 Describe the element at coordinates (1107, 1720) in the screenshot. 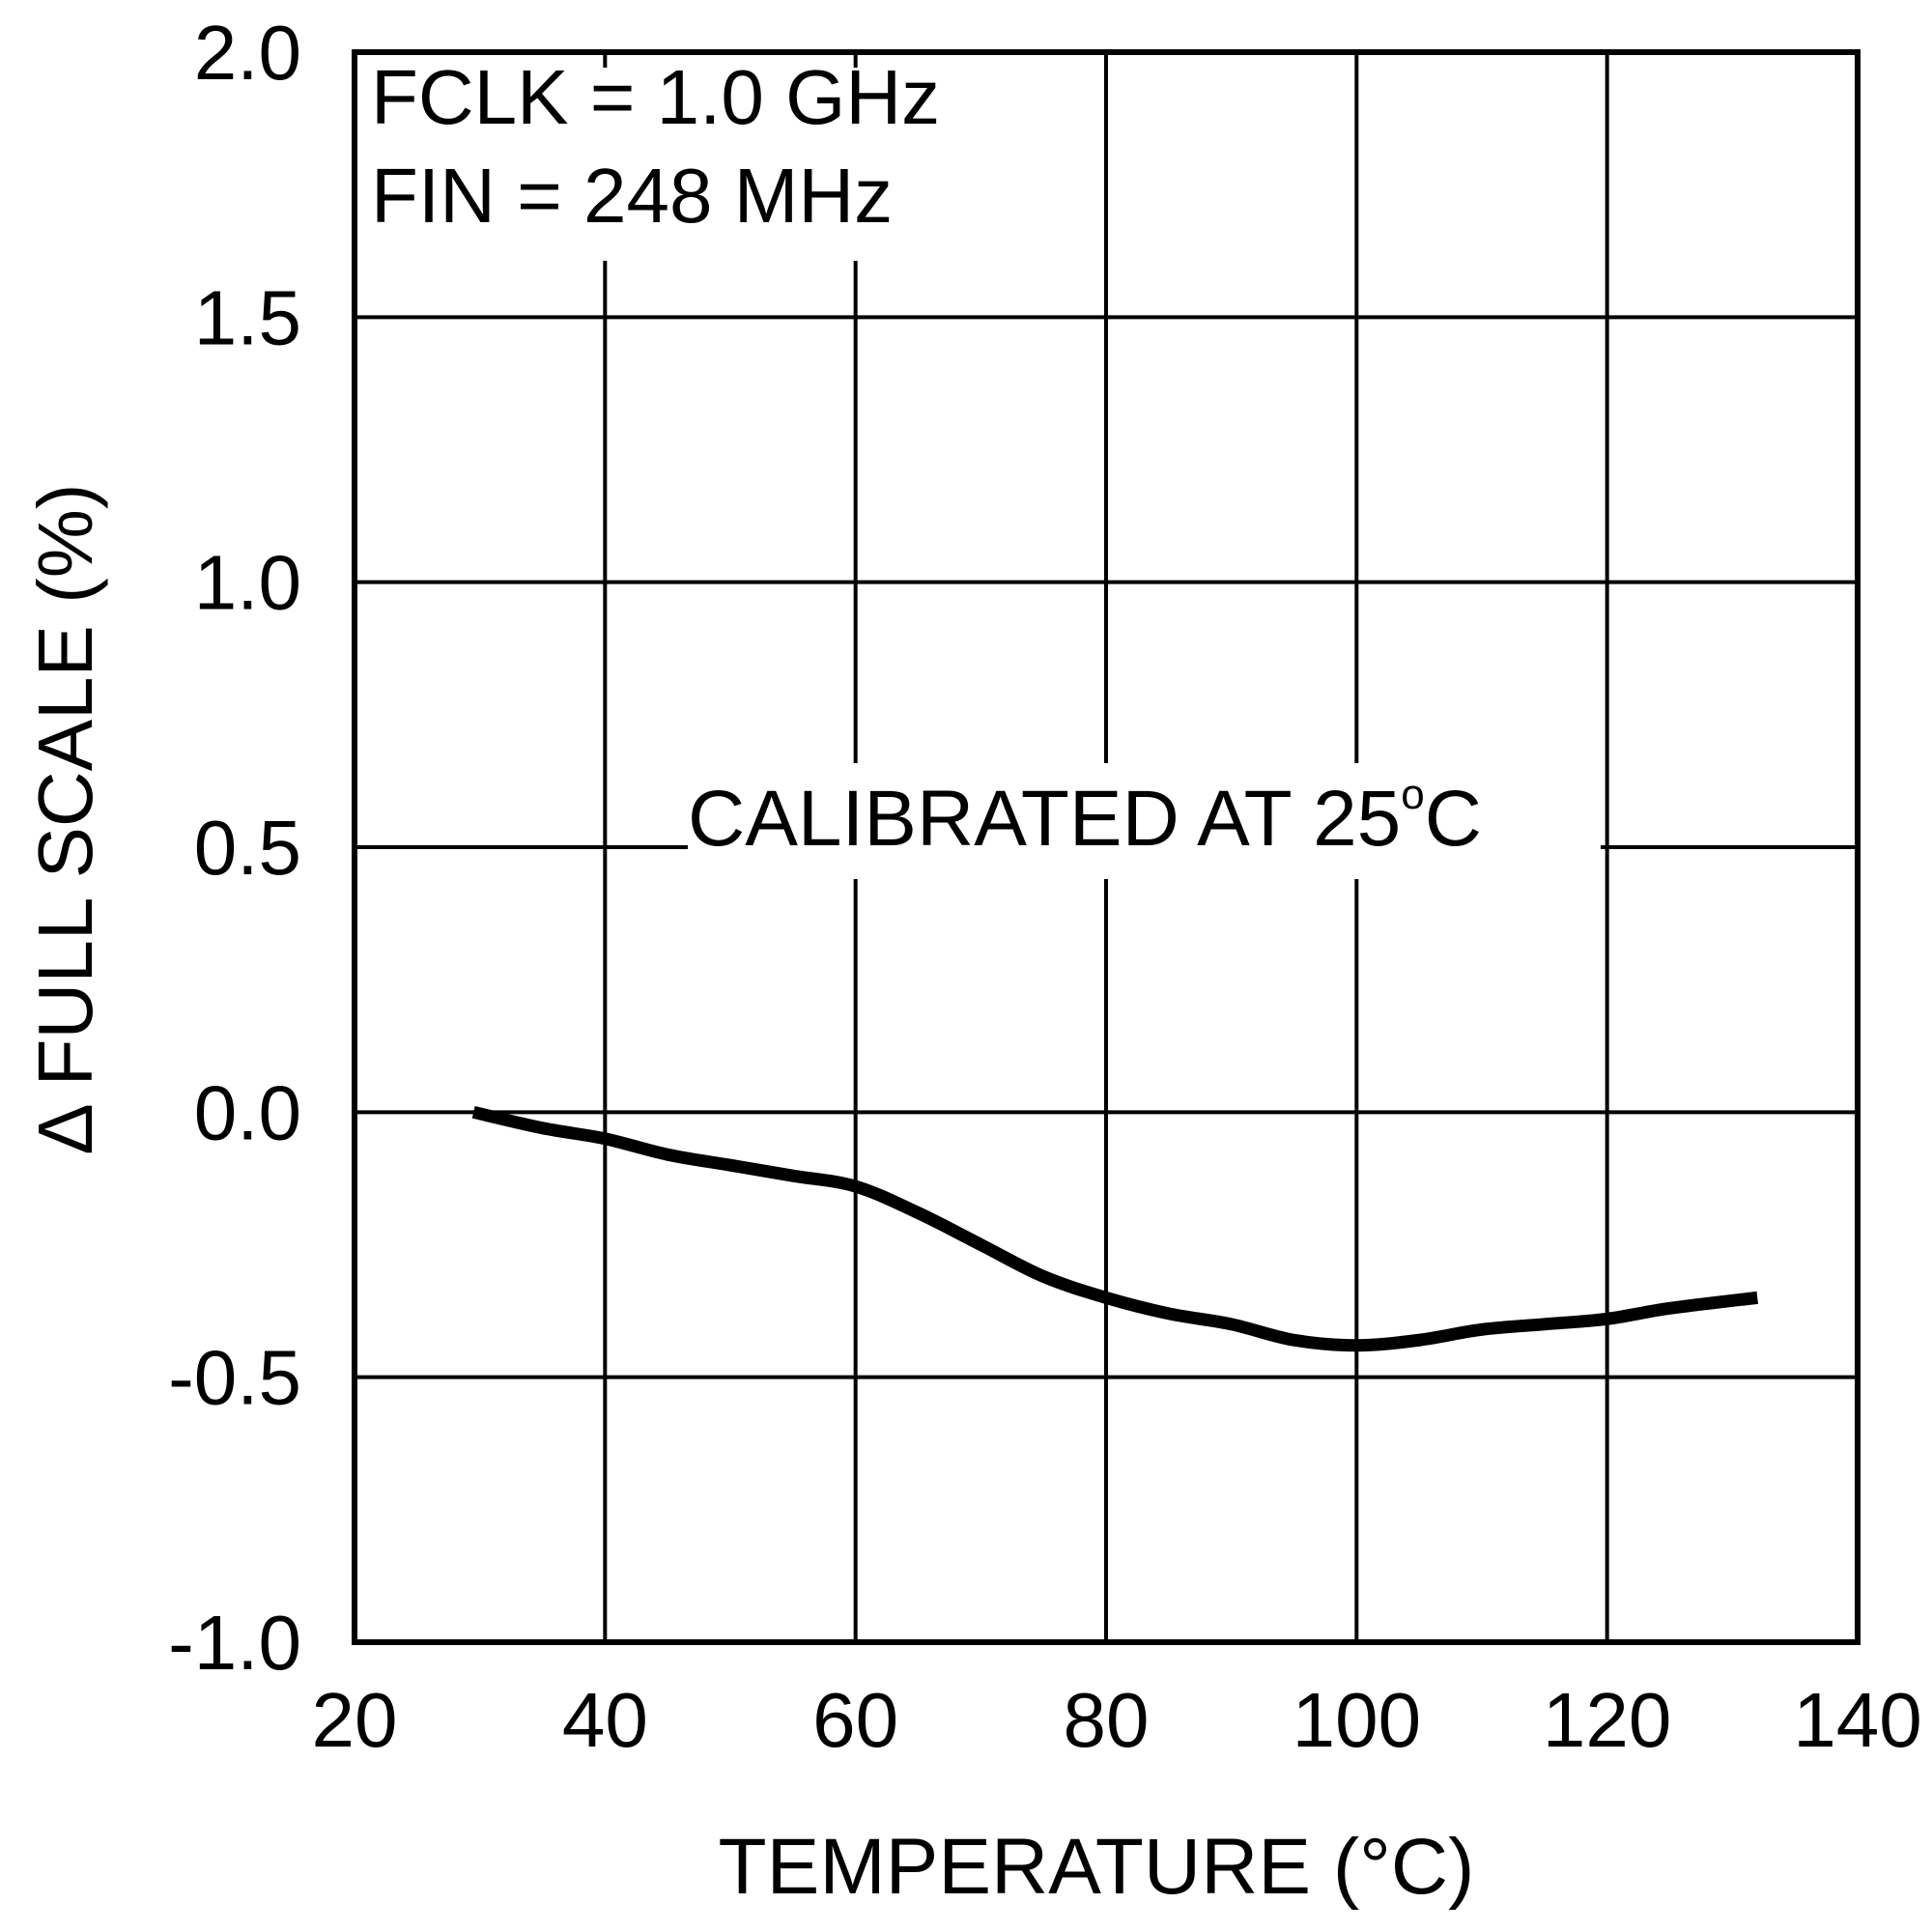

I see `x-tick-label: 80` at that location.